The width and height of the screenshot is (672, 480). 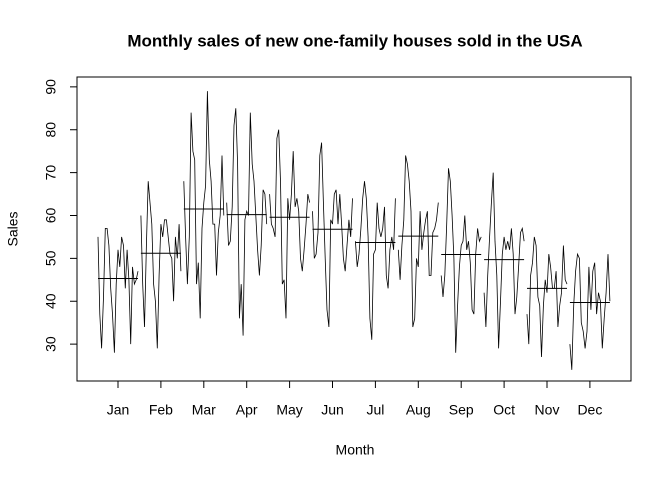 What do you see at coordinates (375, 410) in the screenshot?
I see `x-tick-label: Jul` at bounding box center [375, 410].